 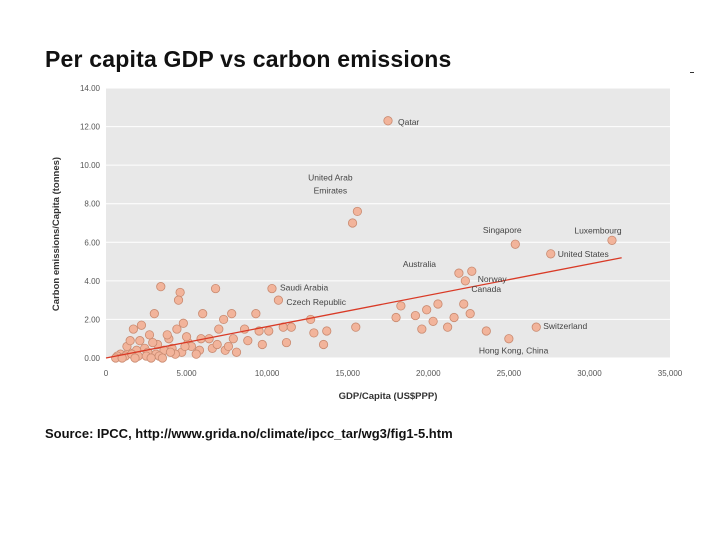 I want to click on trendline, so click(x=363, y=308).